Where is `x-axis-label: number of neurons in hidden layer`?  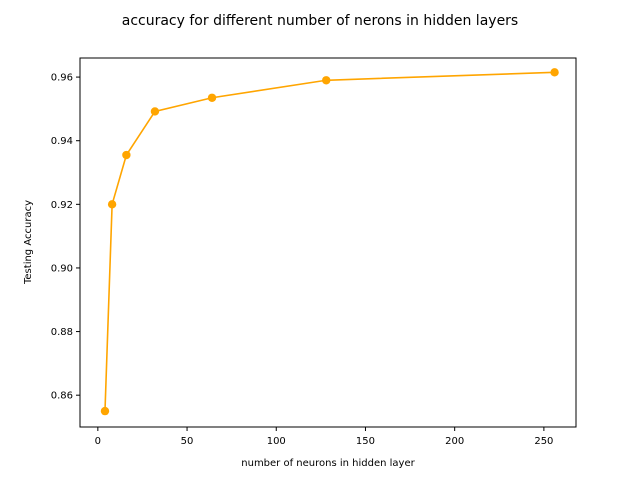
x-axis-label: number of neurons in hidden layer is located at coordinates (328, 463).